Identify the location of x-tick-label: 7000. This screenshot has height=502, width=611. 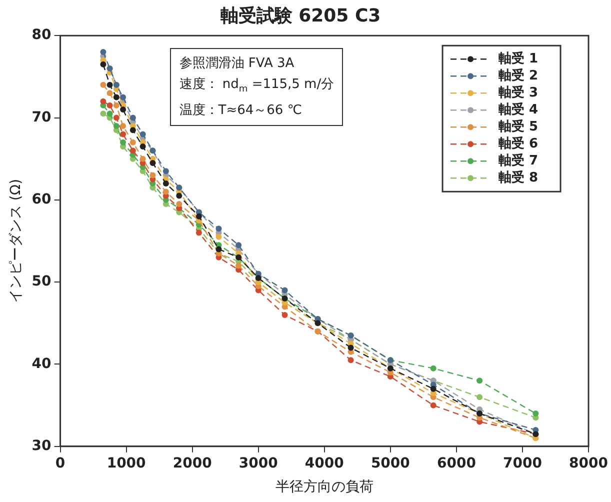
(522, 463).